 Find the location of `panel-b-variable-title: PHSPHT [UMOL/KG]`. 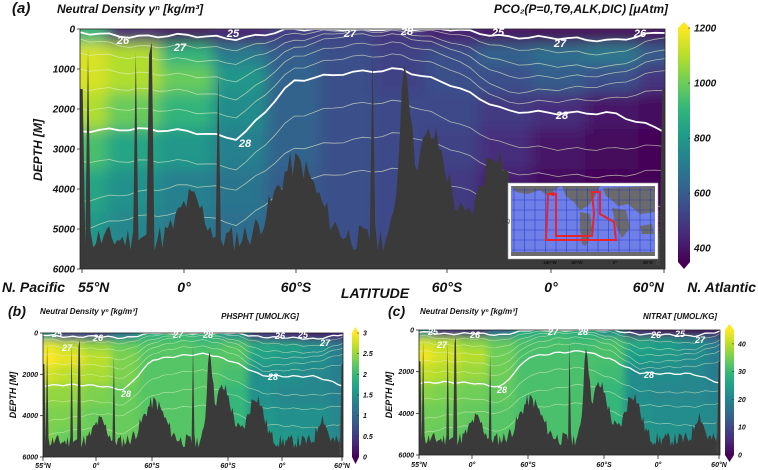

panel-b-variable-title: PHSPHT [UMOL/KG] is located at coordinates (260, 316).